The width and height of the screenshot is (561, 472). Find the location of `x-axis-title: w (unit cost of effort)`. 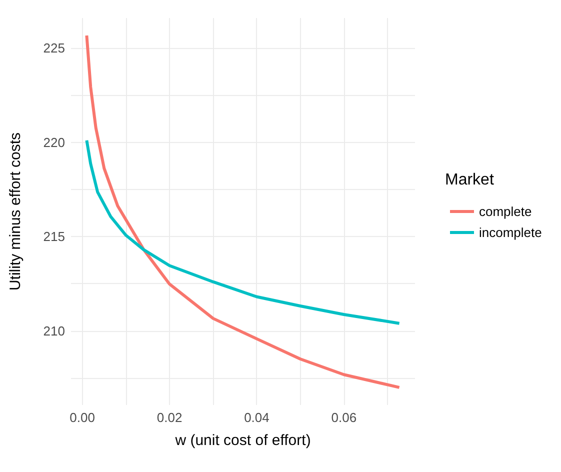

x-axis-title: w (unit cost of effort) is located at coordinates (242, 440).